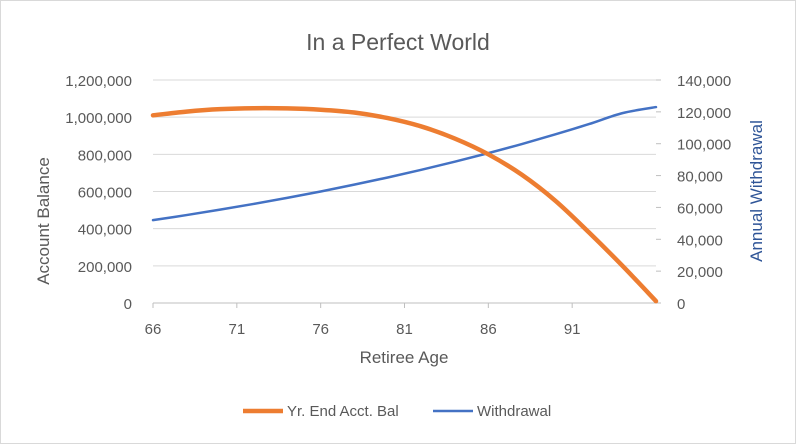  Describe the element at coordinates (98, 118) in the screenshot. I see `left-tick-label: 1,000,000` at that location.